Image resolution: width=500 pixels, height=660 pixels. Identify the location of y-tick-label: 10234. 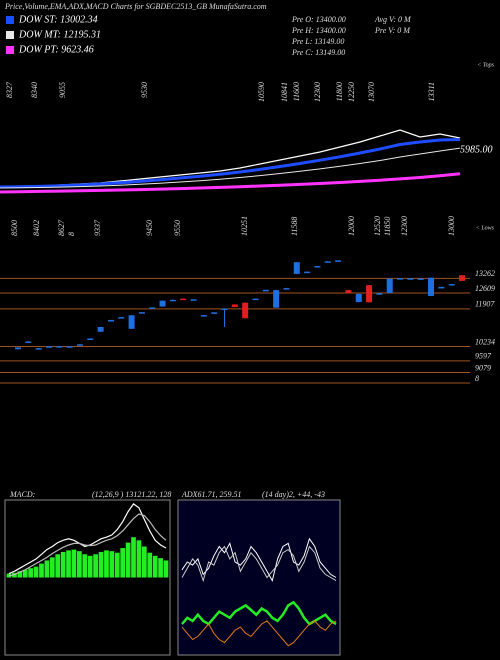
(485, 341).